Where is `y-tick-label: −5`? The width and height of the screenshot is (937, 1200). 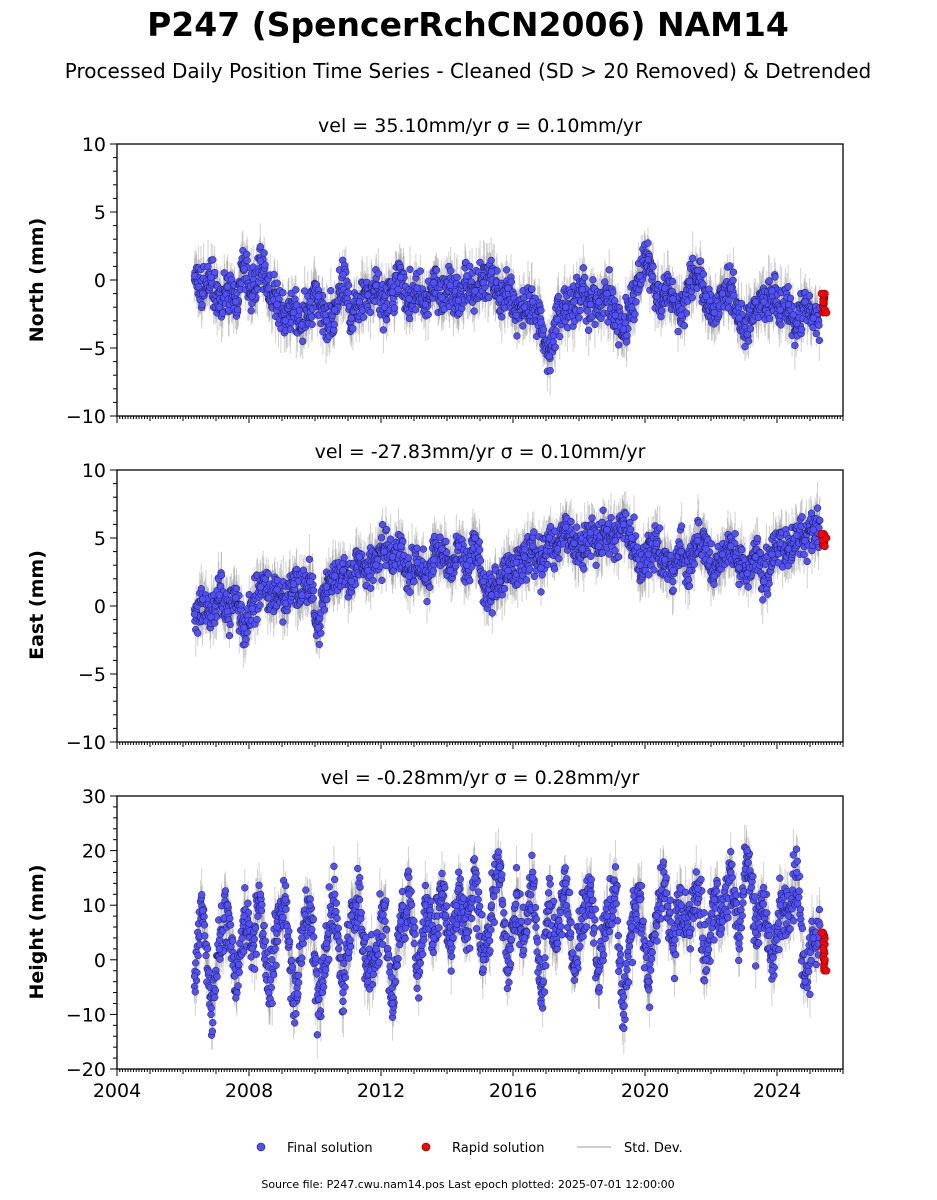 y-tick-label: −5 is located at coordinates (92, 349).